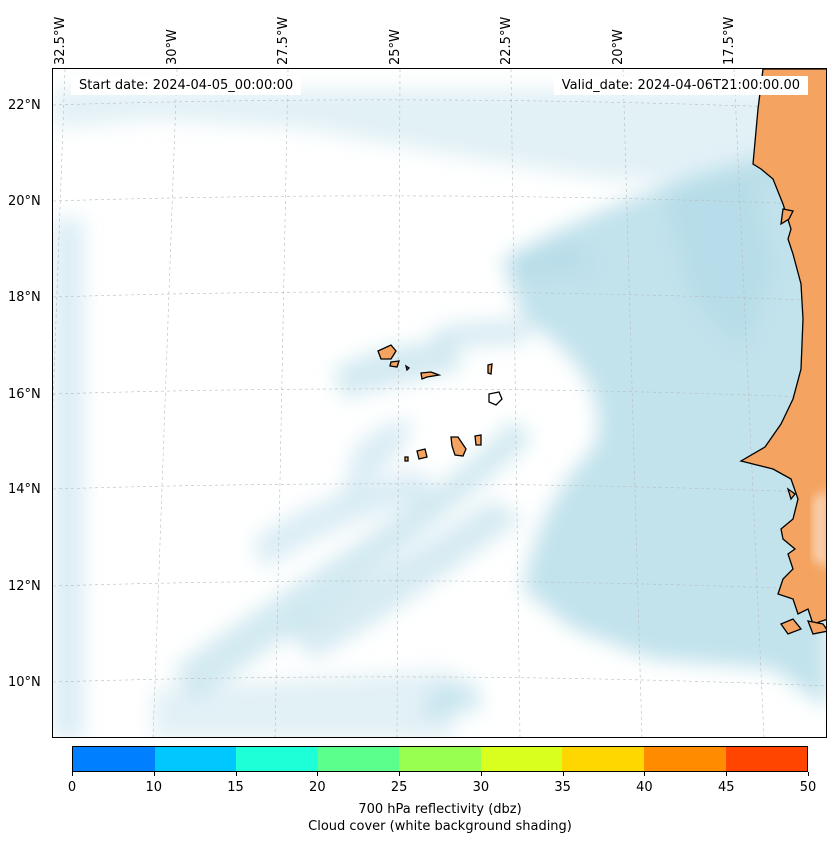 This screenshot has height=843, width=837. I want to click on island-sao-nicolau, so click(431, 375).